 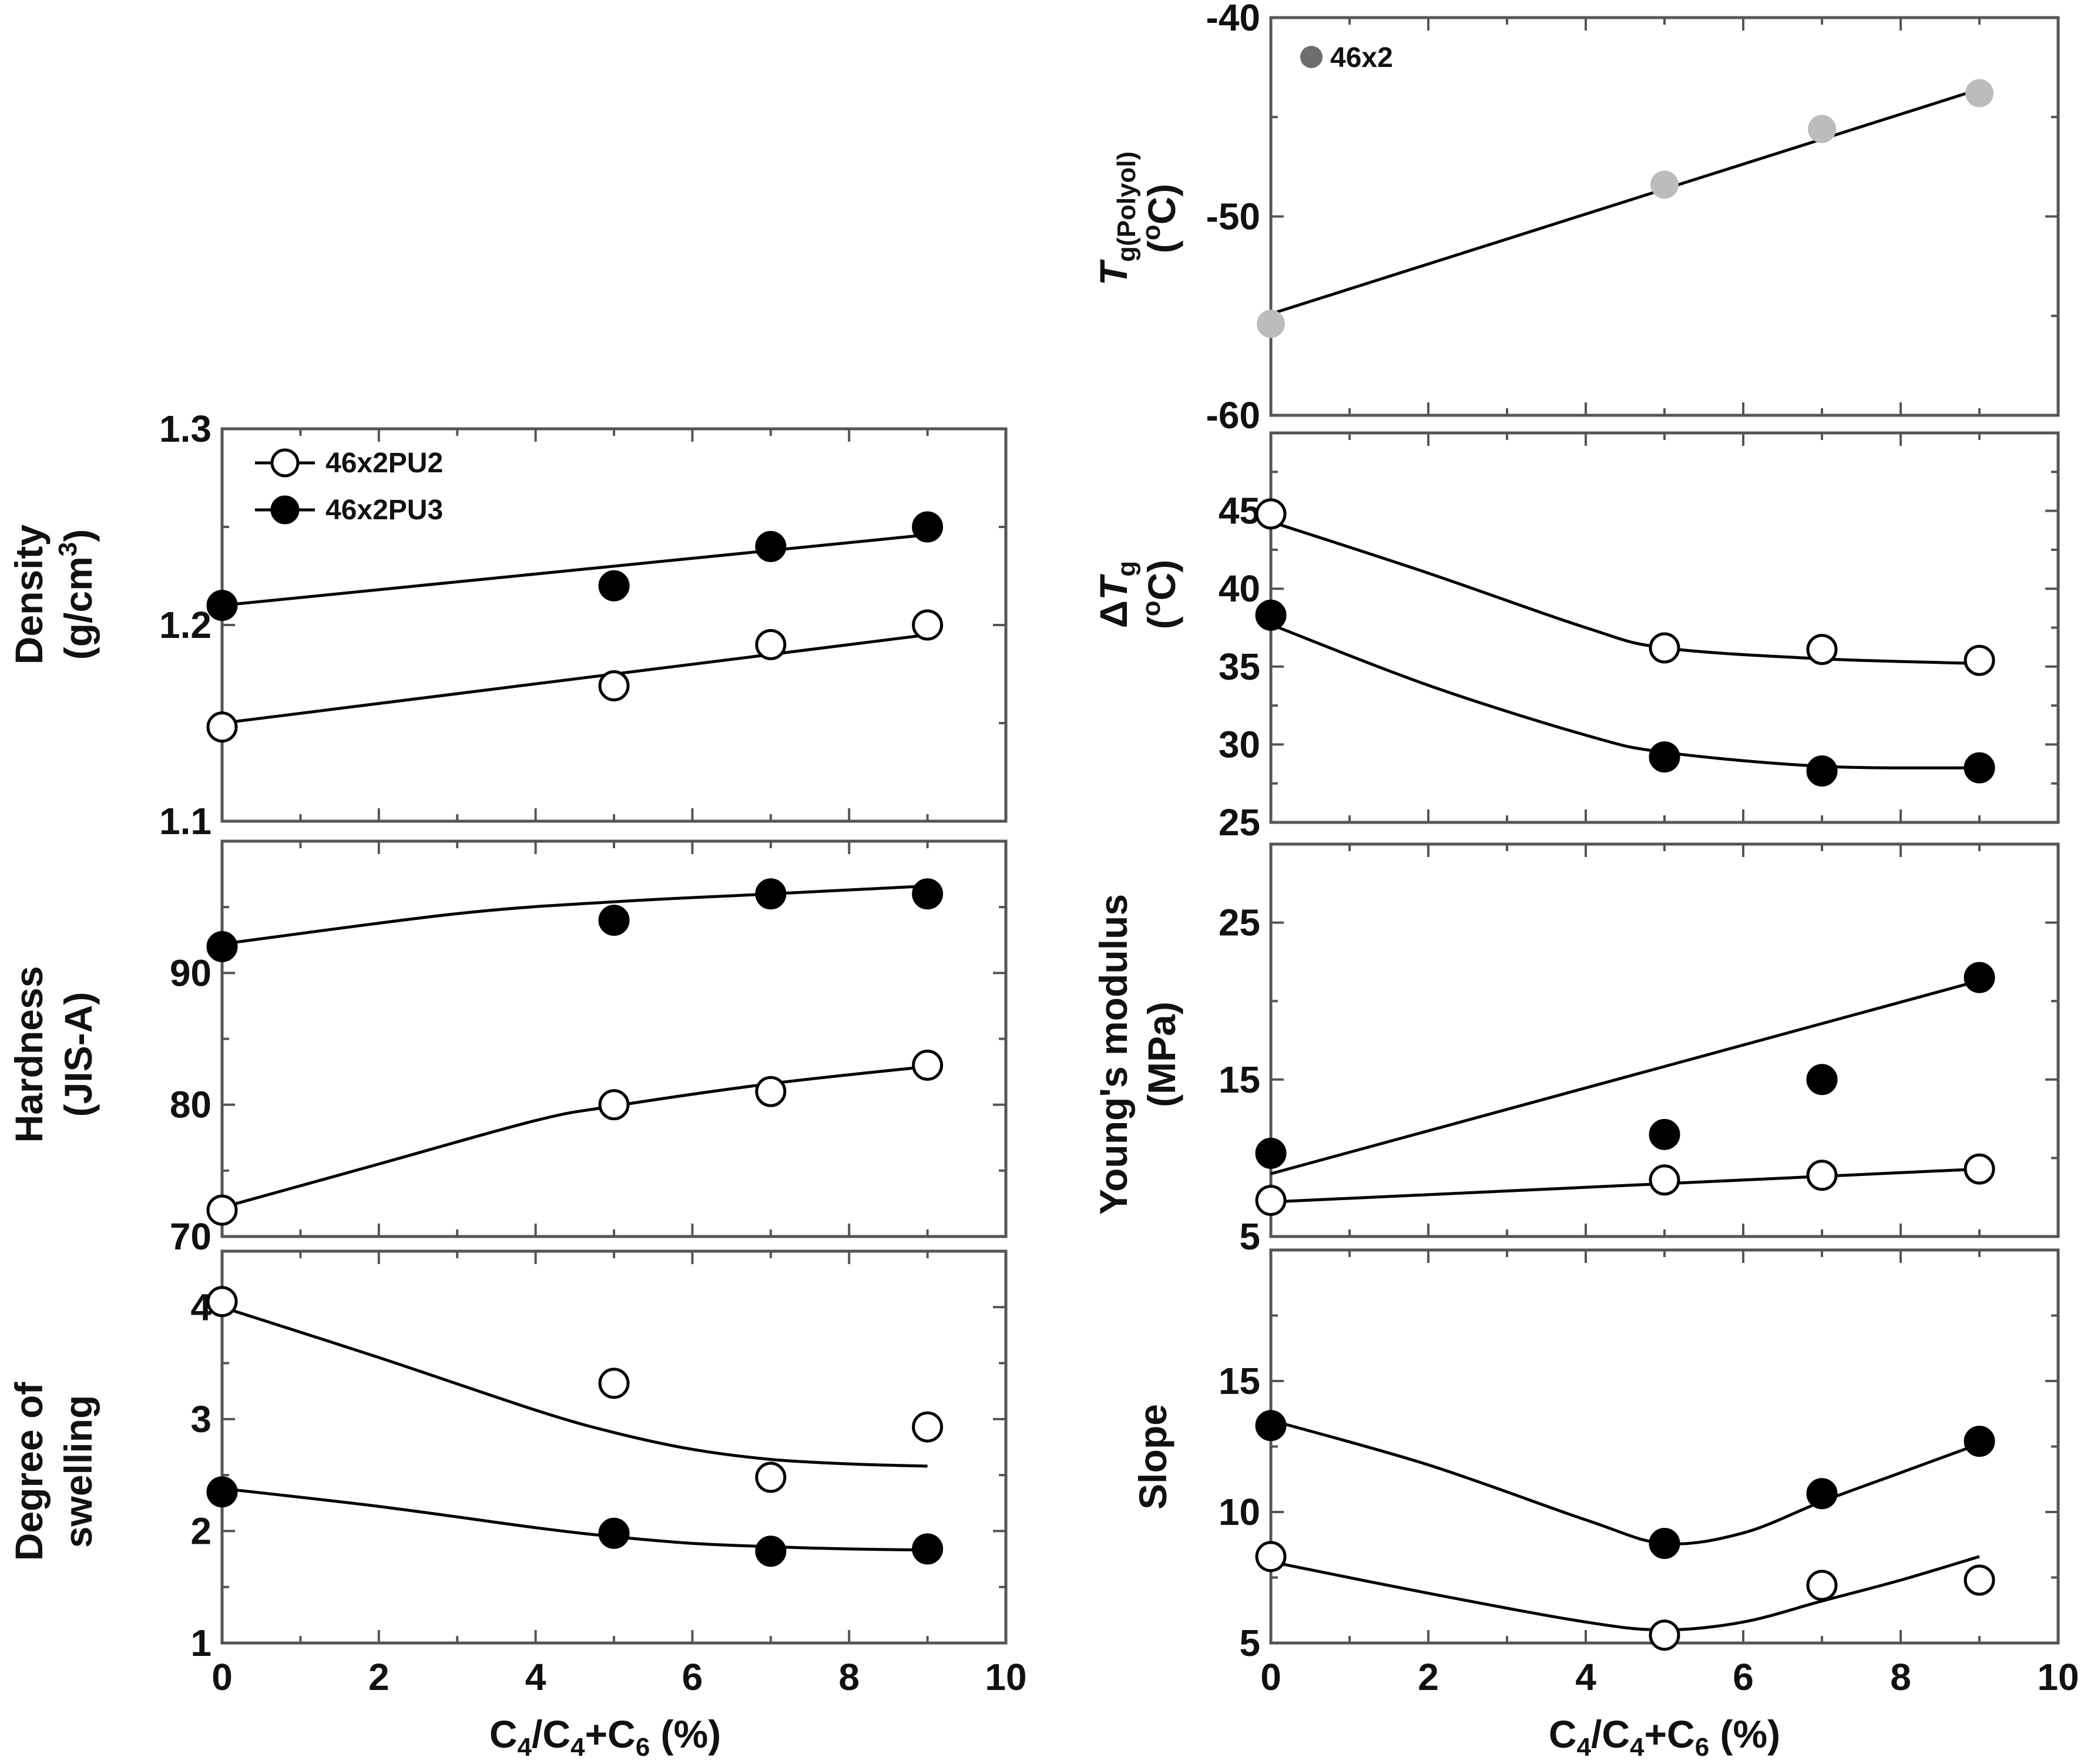 I want to click on youngs_modulus-ytick-label: 5, so click(x=1249, y=1236).